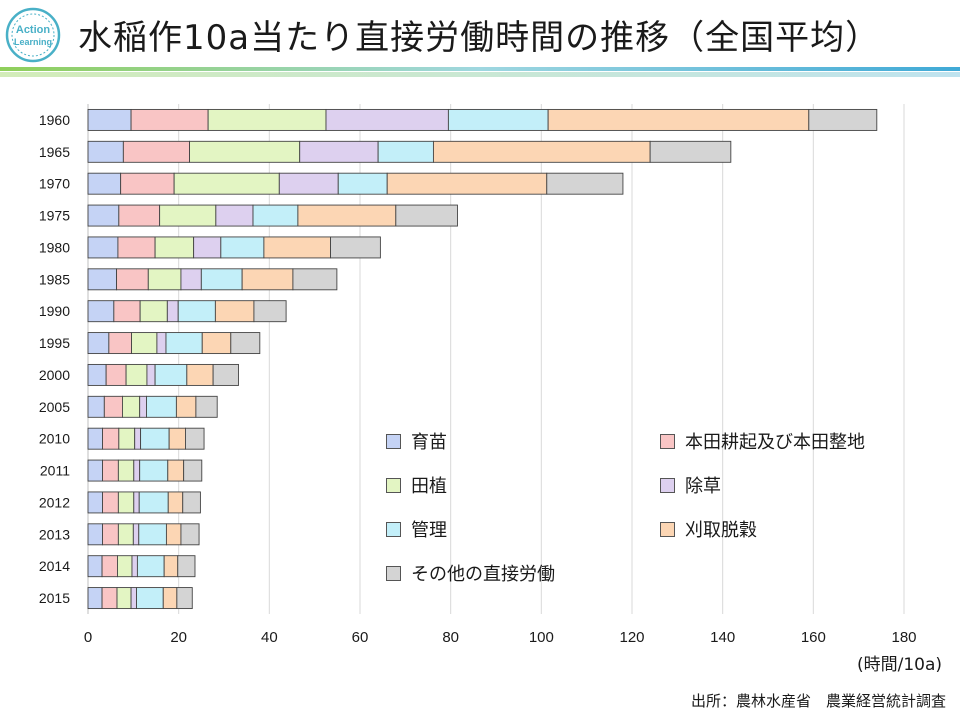 Image resolution: width=960 pixels, height=720 pixels. I want to click on y-category-label: 2012, so click(54, 502).